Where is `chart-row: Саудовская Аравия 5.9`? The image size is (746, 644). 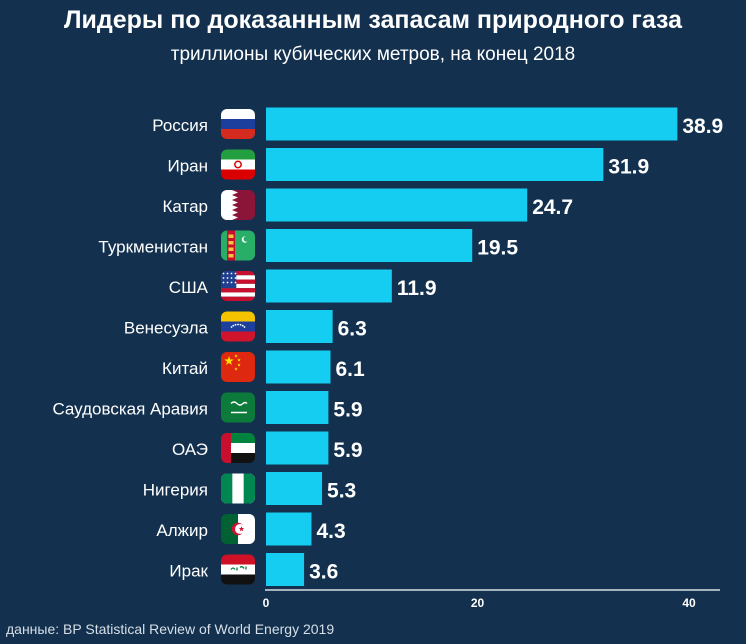 chart-row: Саудовская Аравия 5.9 is located at coordinates (207, 407).